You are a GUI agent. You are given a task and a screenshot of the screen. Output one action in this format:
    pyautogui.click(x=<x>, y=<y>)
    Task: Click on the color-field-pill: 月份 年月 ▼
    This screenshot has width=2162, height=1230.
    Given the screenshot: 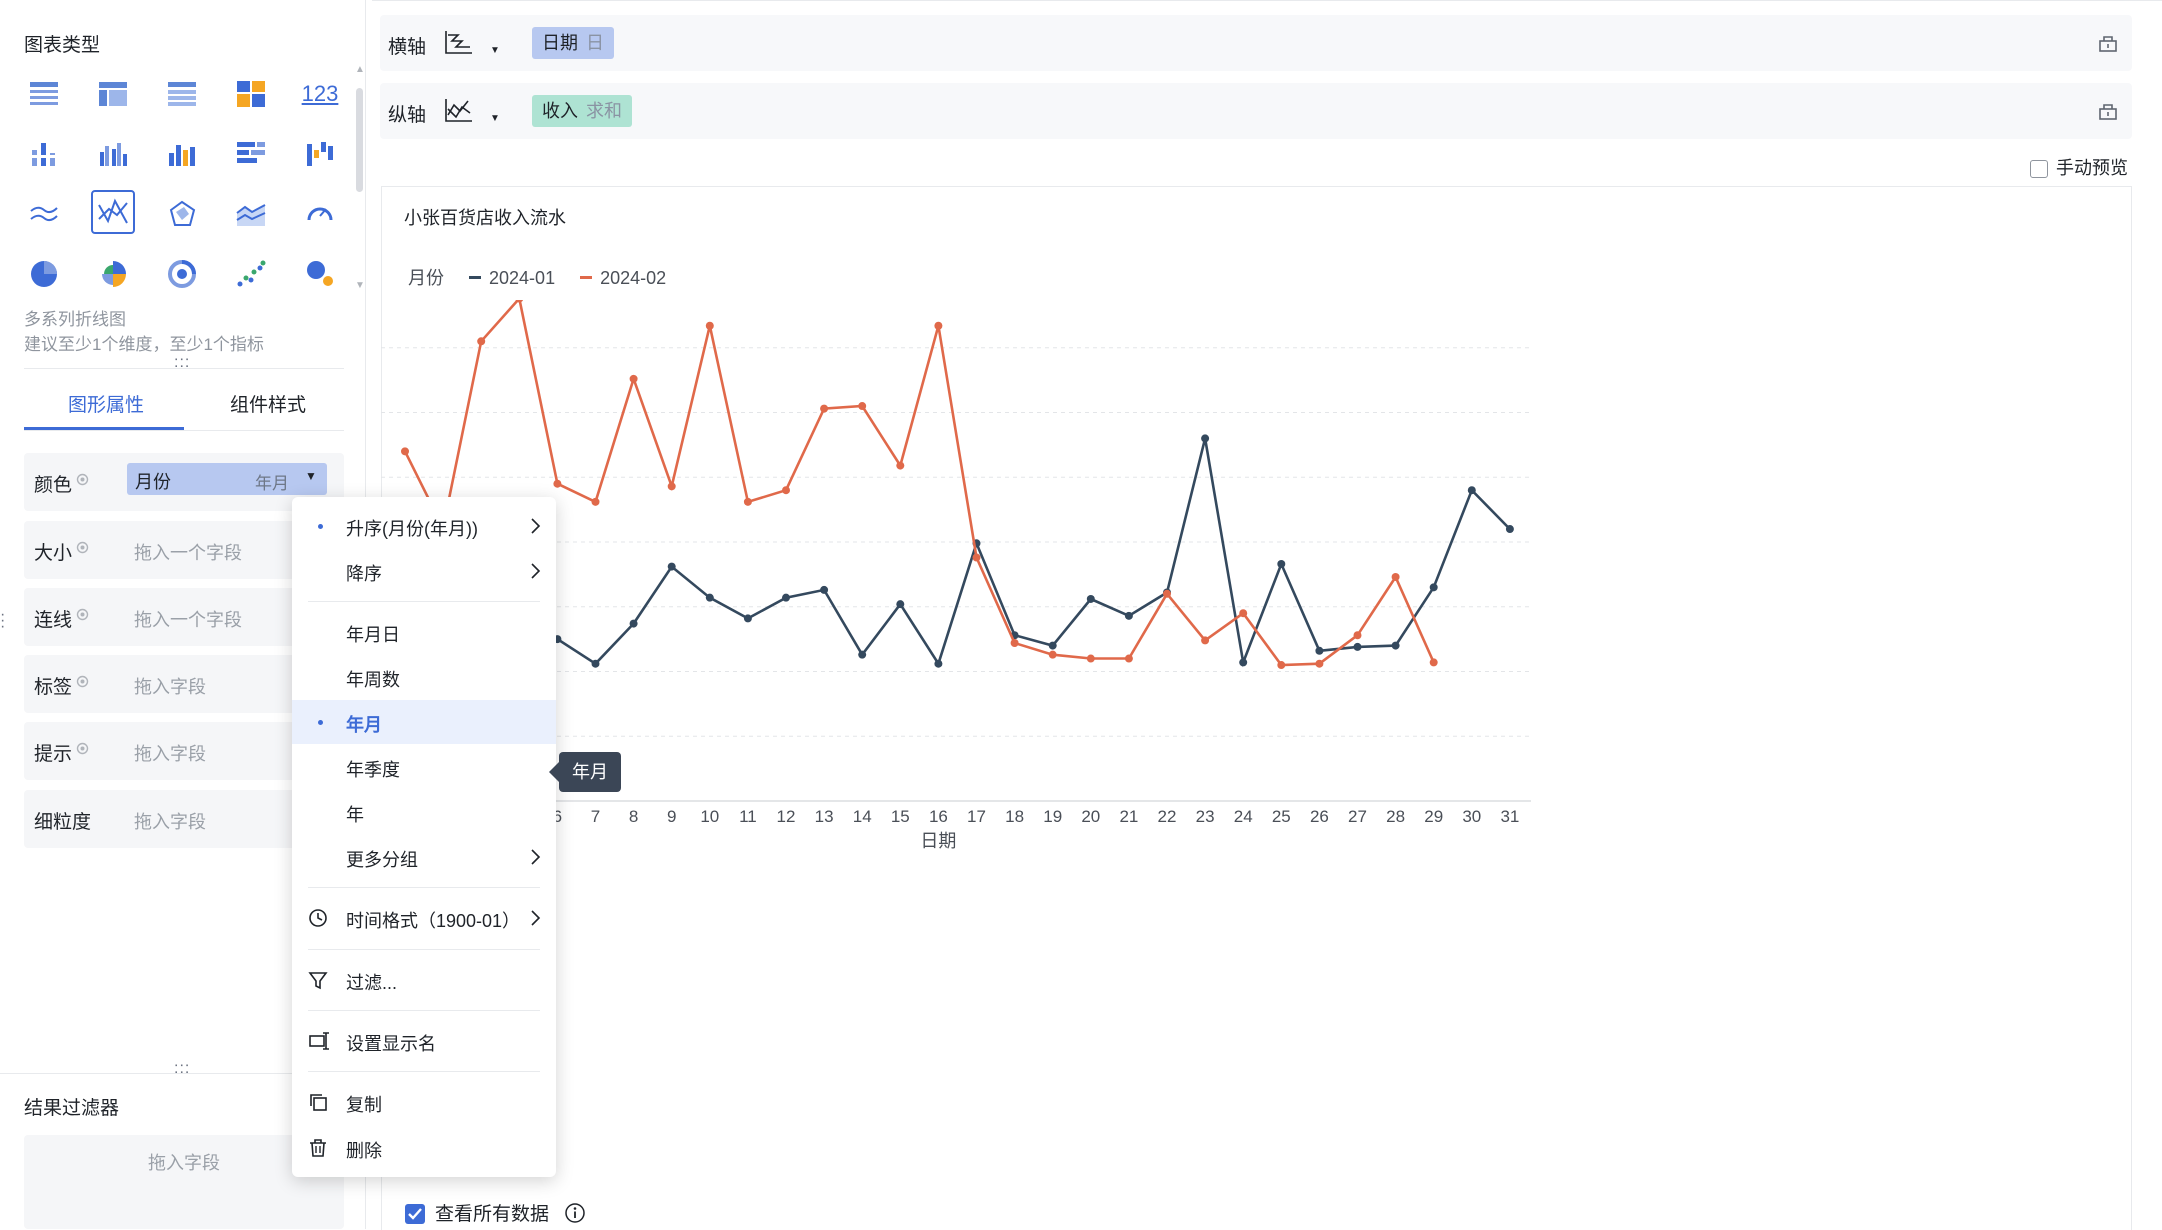 What is the action you would take?
    pyautogui.click(x=227, y=479)
    